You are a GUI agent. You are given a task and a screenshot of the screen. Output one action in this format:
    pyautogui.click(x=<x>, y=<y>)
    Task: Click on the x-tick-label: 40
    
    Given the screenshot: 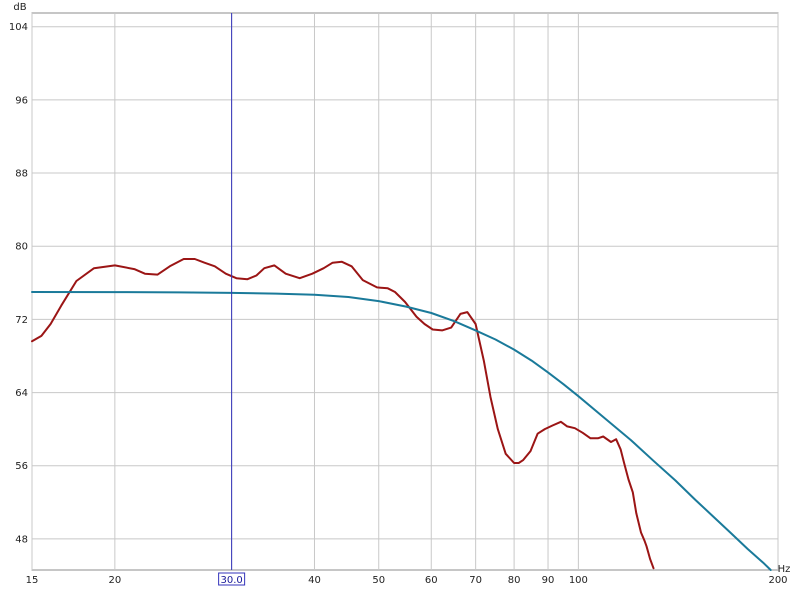 What is the action you would take?
    pyautogui.click(x=314, y=580)
    